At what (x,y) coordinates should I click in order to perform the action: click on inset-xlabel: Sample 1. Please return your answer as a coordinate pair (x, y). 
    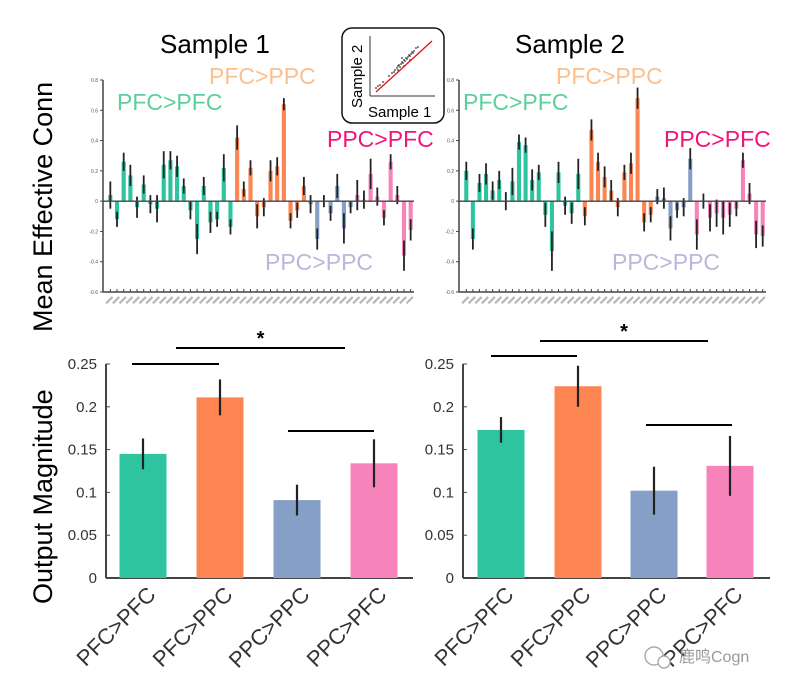
    Looking at the image, I should click on (399, 112).